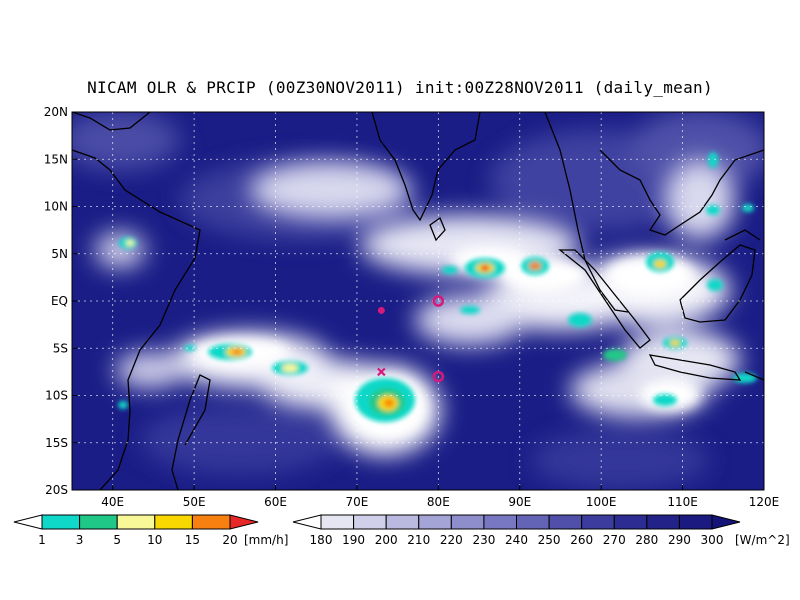 This screenshot has height=600, width=800. I want to click on india-coast, so click(426, 167).